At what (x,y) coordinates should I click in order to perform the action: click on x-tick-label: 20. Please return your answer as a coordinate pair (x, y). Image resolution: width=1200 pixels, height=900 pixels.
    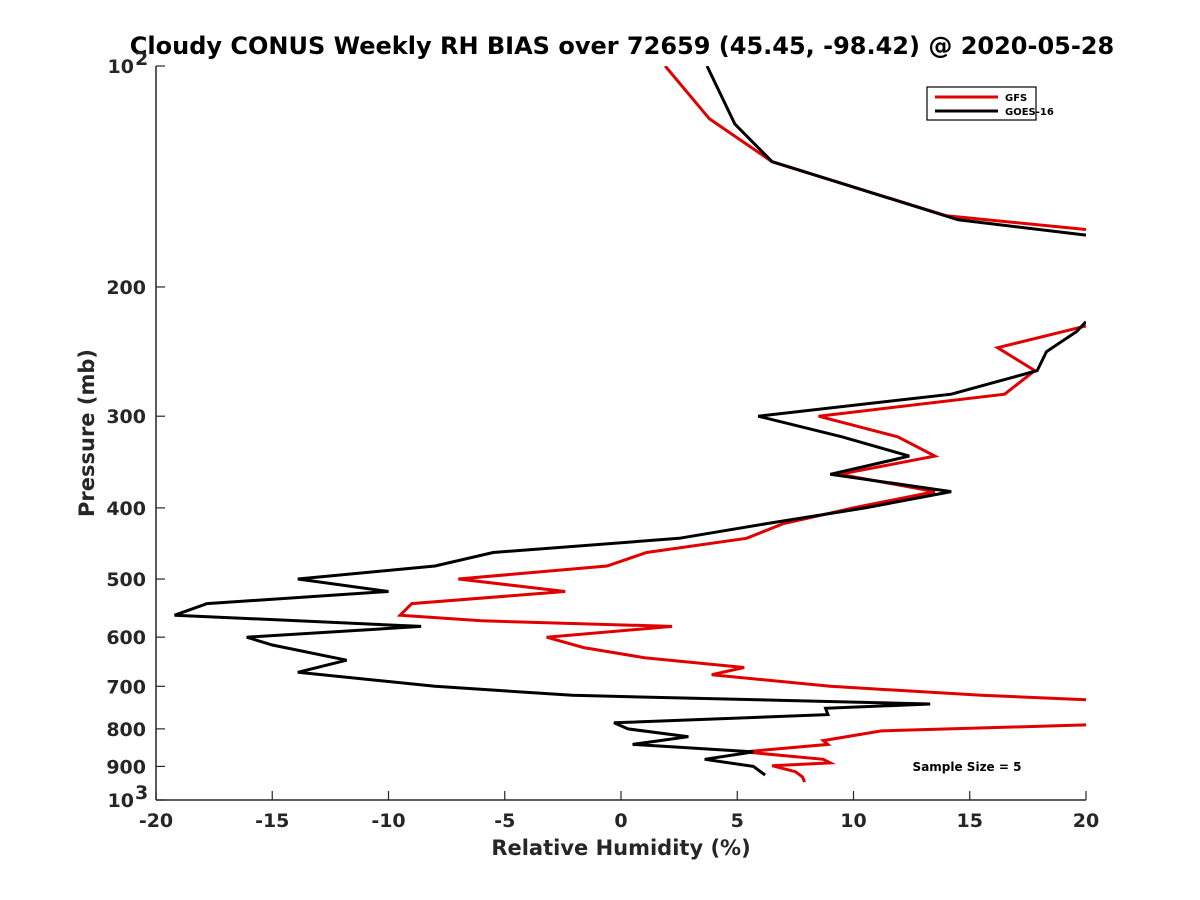
    Looking at the image, I should click on (1086, 821).